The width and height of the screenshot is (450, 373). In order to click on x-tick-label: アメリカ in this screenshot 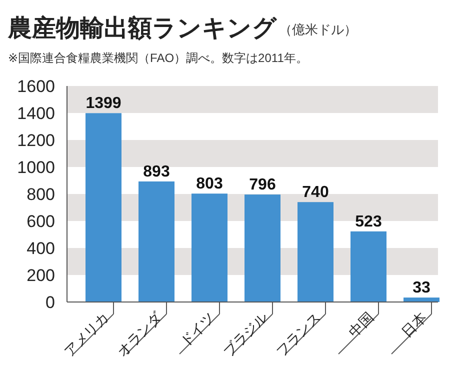, I will do `click(86, 334)`.